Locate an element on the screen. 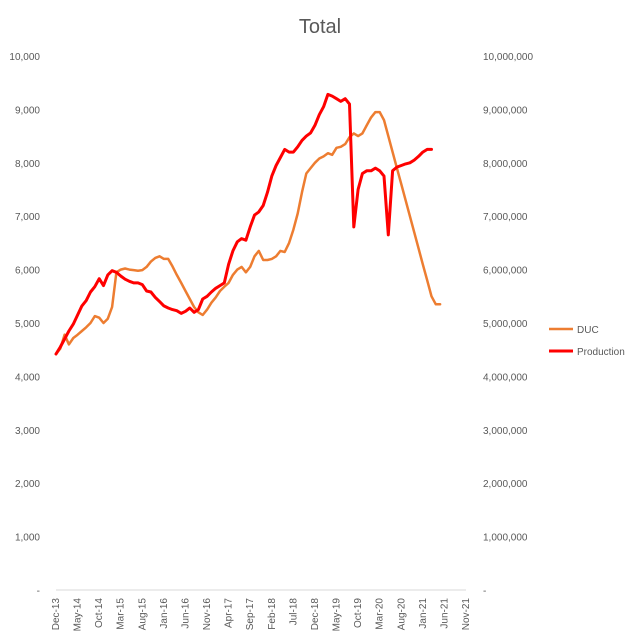 This screenshot has width=640, height=640. y-left-tick-label: 5,000 is located at coordinates (27, 324).